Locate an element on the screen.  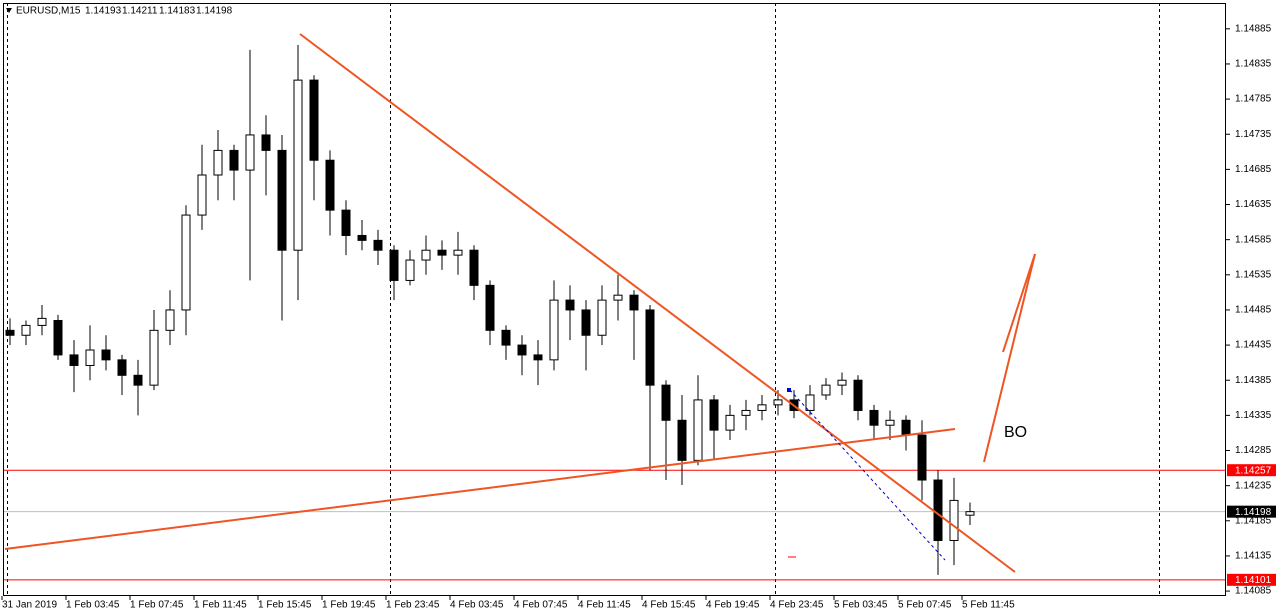
y-tick-label: 1.14585 is located at coordinates (1253, 239).